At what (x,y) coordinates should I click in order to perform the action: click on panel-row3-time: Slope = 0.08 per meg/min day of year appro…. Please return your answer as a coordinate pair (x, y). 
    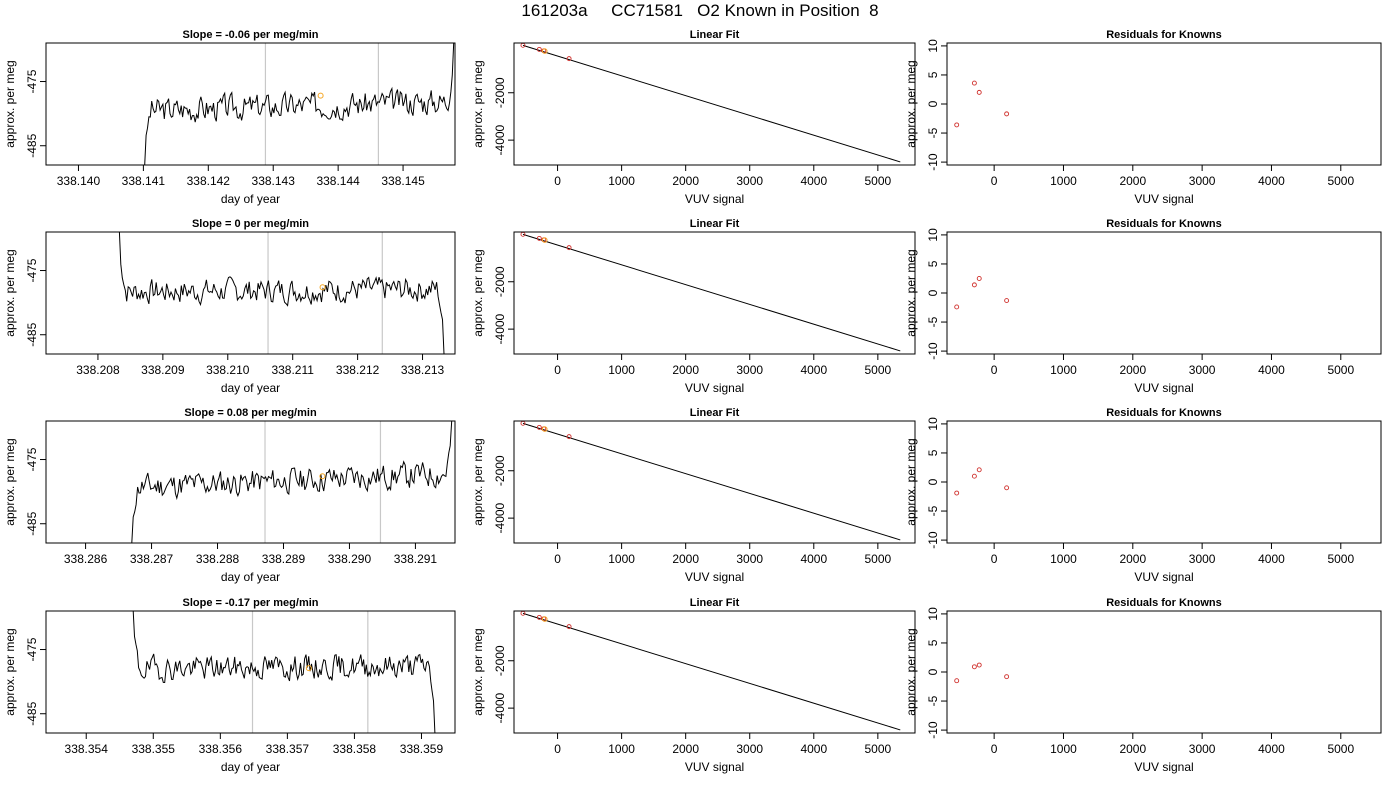
    Looking at the image, I should click on (229, 495).